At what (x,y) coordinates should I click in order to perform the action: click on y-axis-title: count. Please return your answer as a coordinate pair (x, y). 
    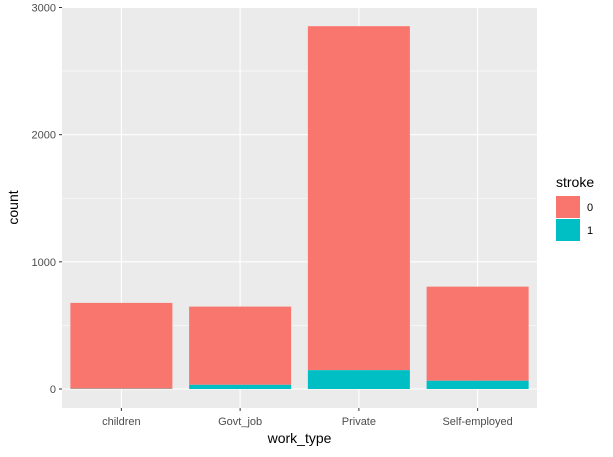
    Looking at the image, I should click on (13, 207).